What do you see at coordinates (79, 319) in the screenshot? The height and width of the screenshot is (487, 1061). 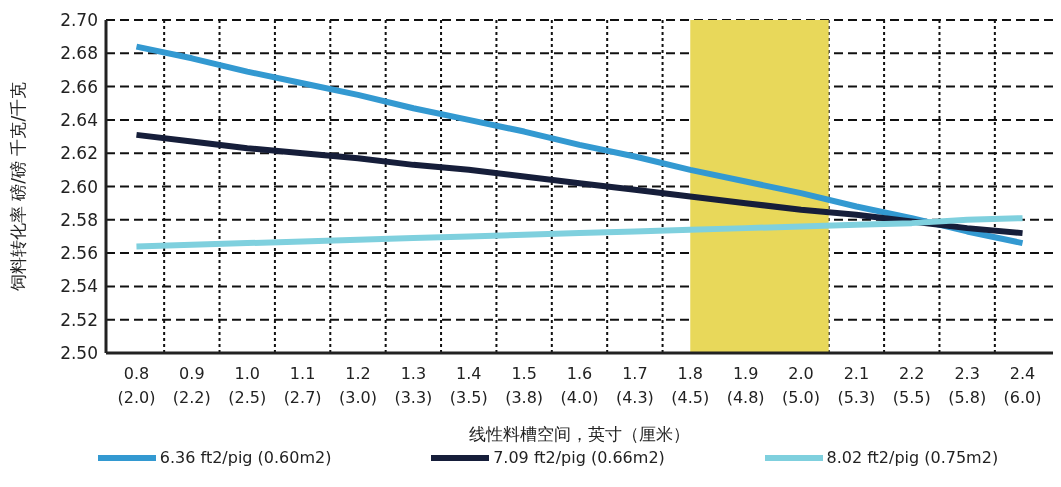 I see `y-tick-label: 2.52` at bounding box center [79, 319].